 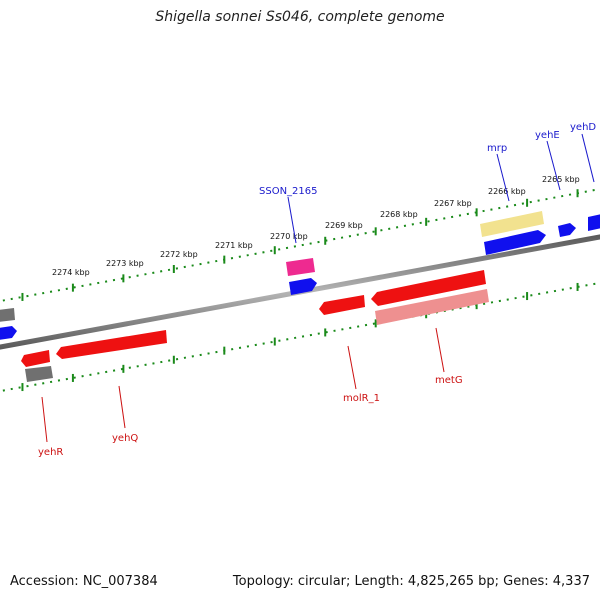 What do you see at coordinates (344, 225) in the screenshot?
I see `scale-label: 2269 kbp` at bounding box center [344, 225].